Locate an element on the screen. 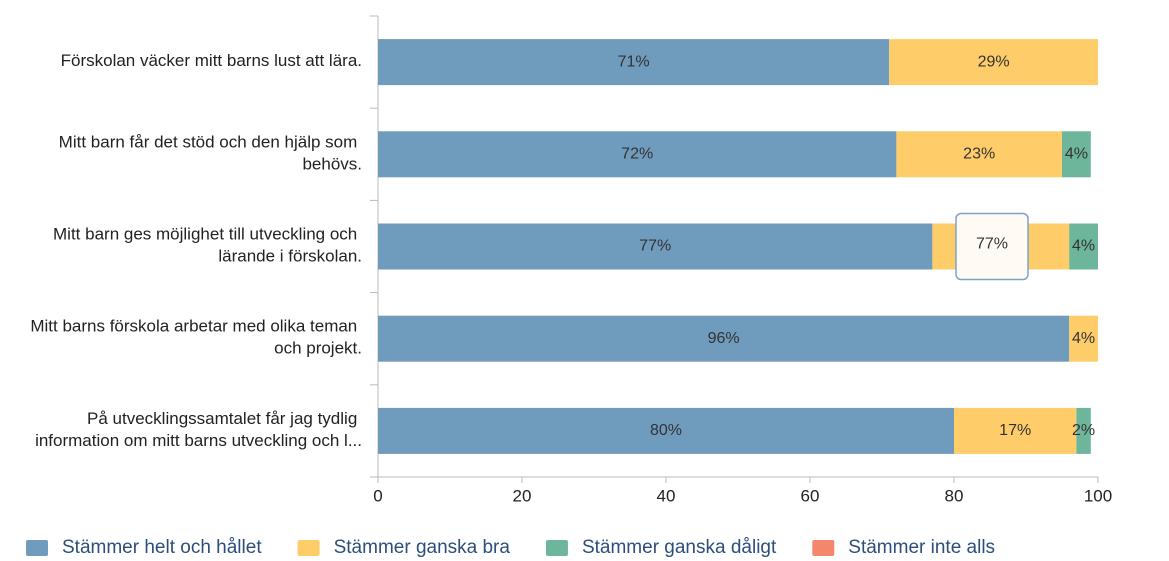  x-tick-label: 20 is located at coordinates (522, 495).